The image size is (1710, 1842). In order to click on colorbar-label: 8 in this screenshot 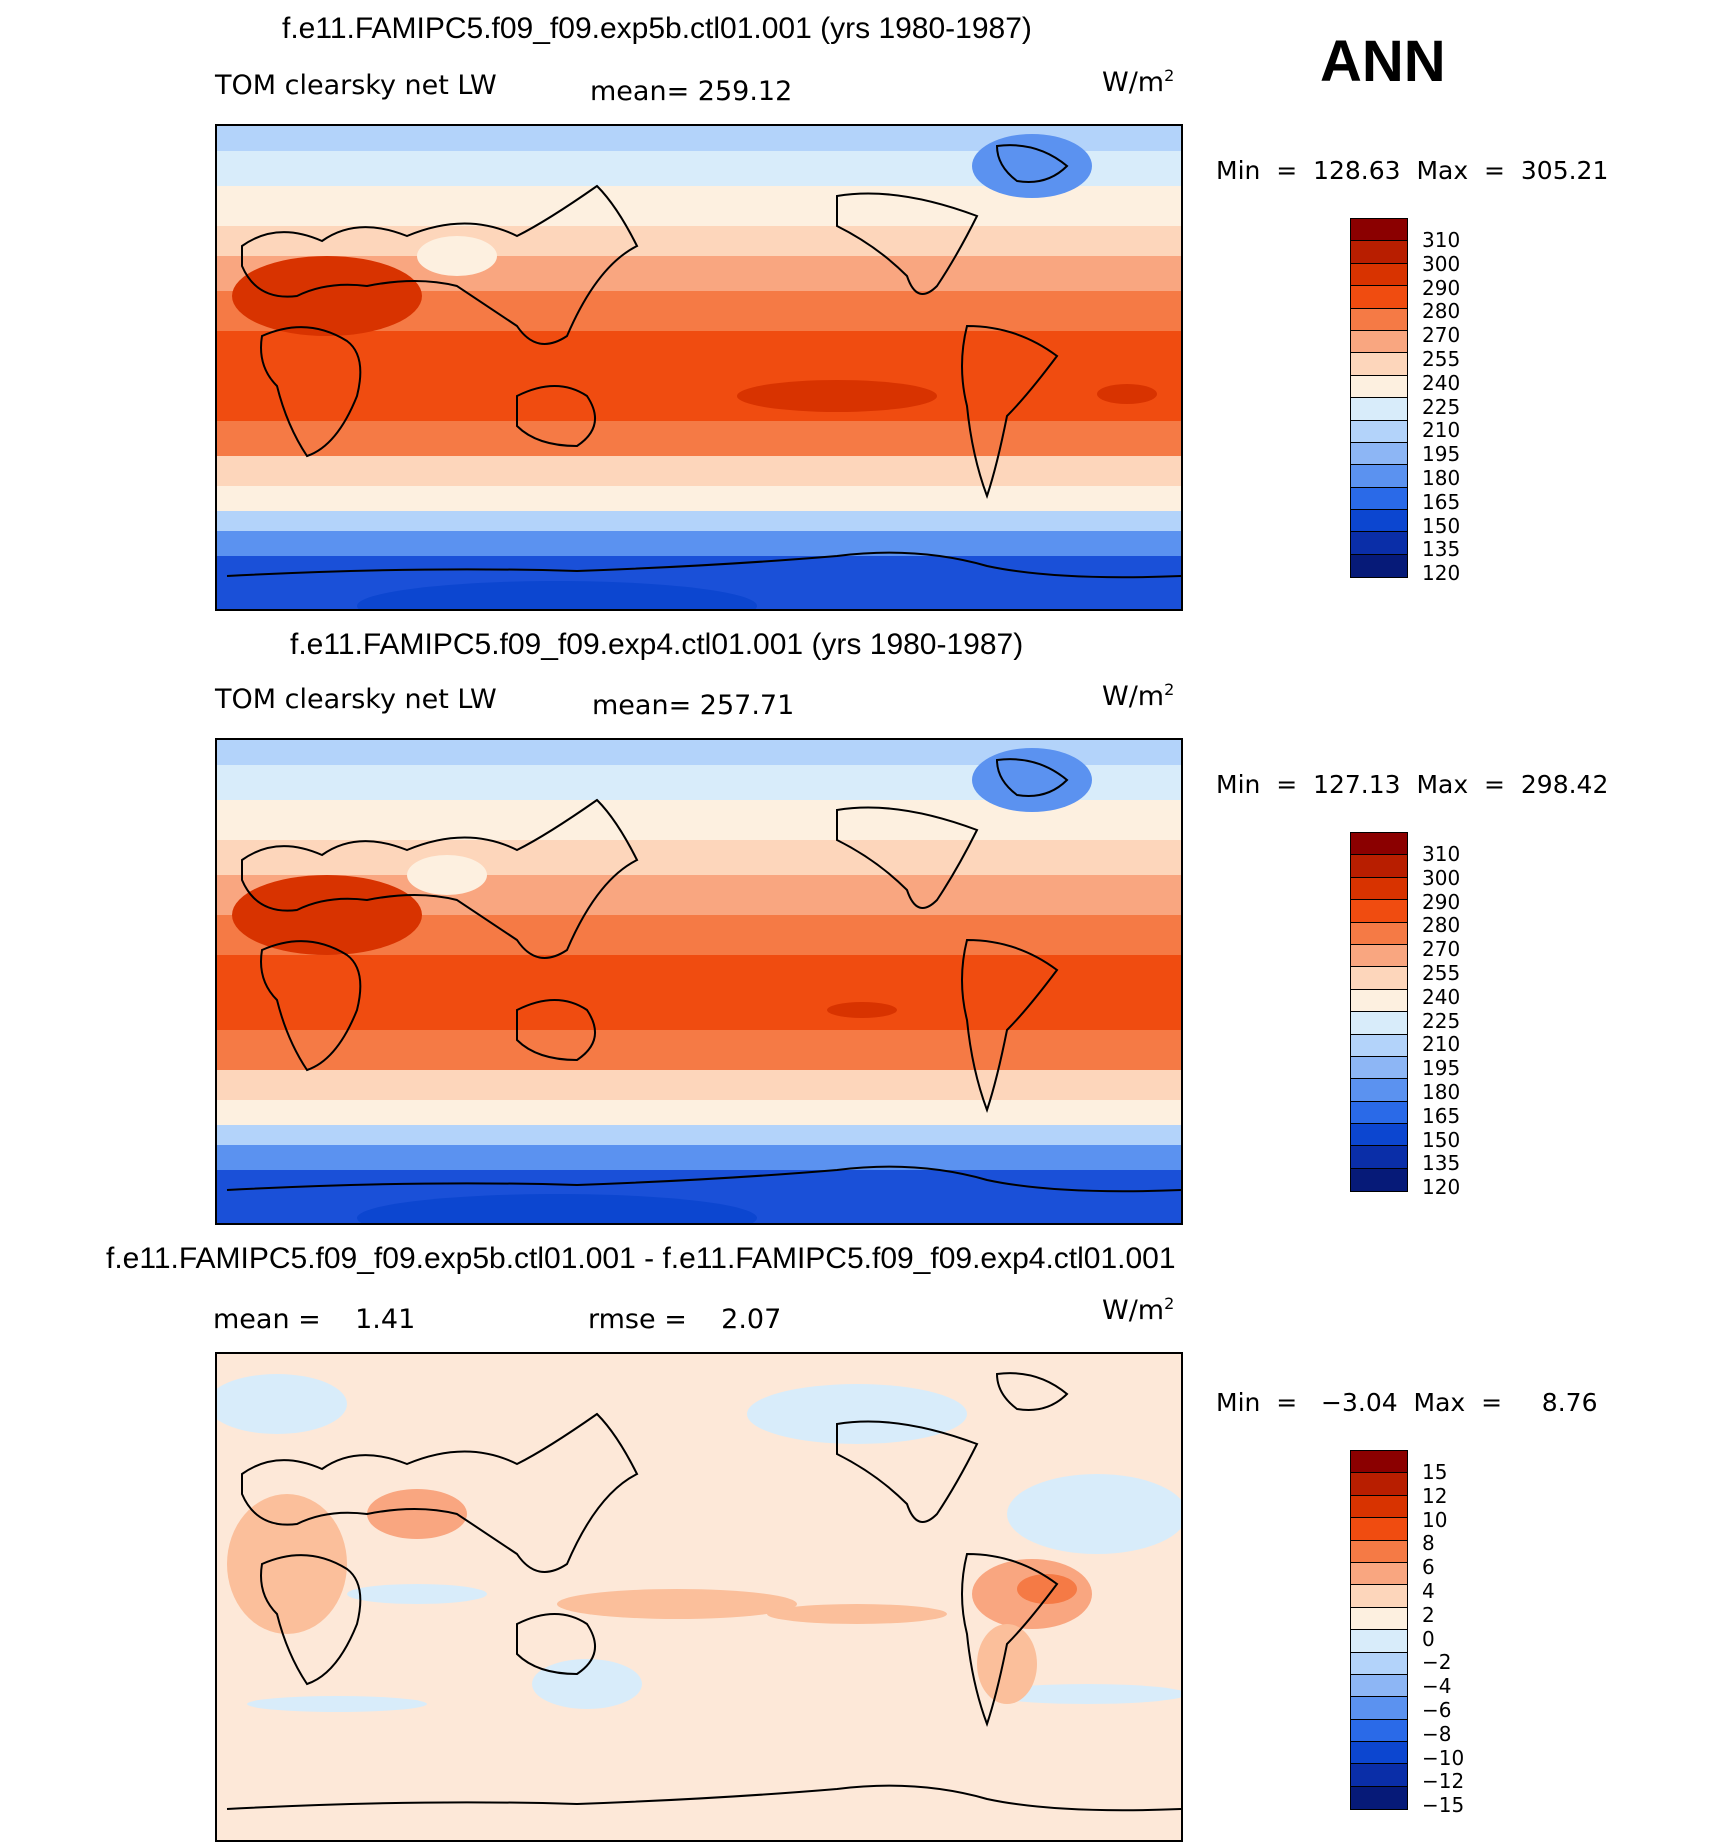, I will do `click(1428, 1543)`.